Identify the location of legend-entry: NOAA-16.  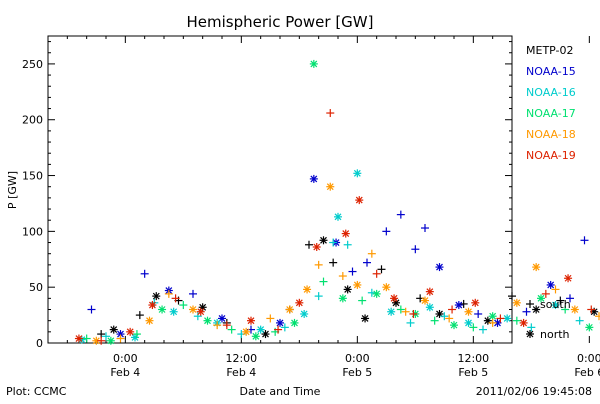
(551, 92).